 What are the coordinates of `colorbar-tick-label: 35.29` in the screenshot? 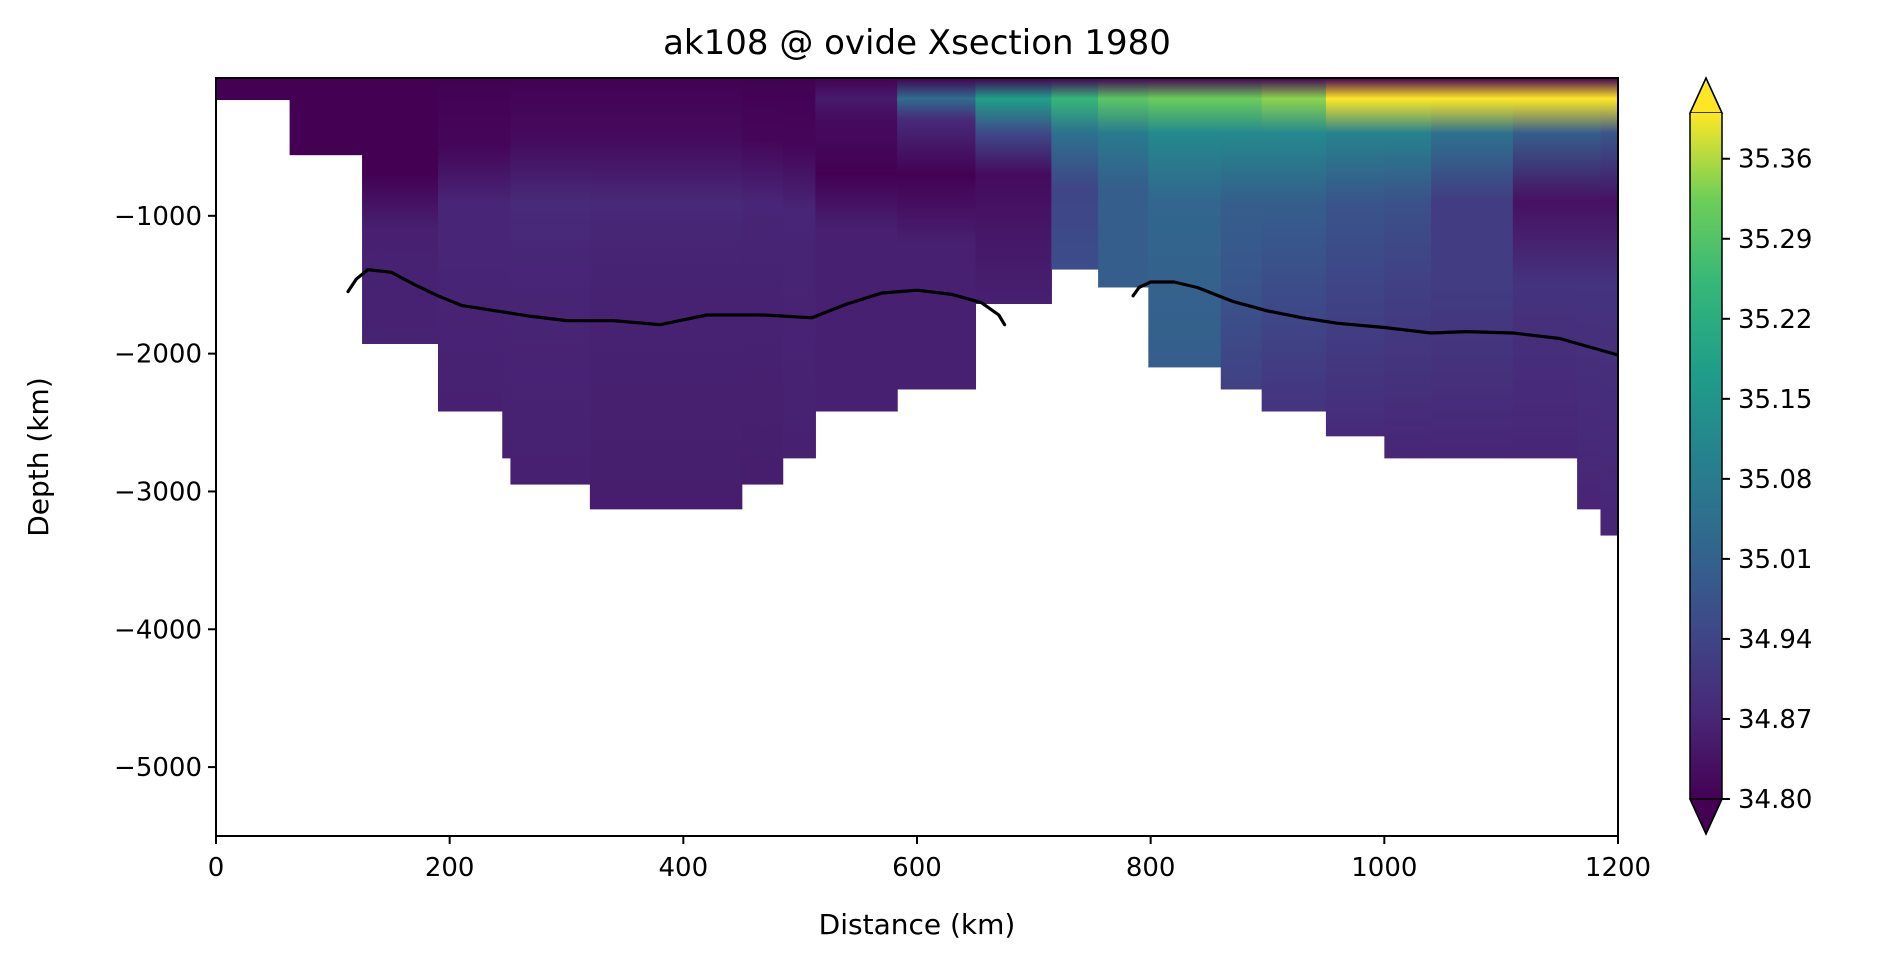 It's located at (1775, 240).